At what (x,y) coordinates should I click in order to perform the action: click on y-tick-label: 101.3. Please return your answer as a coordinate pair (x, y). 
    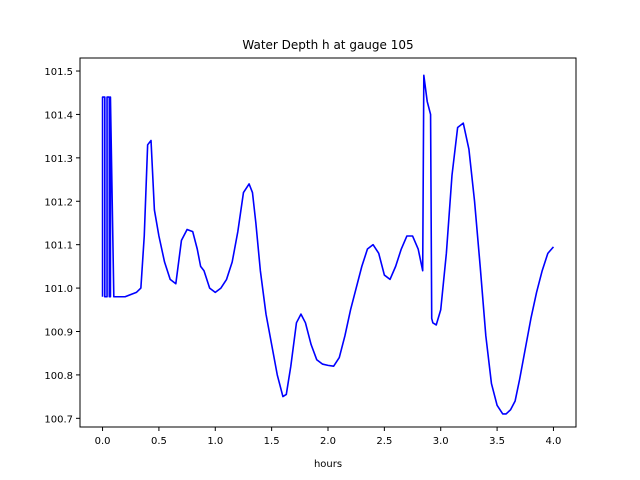
    Looking at the image, I should click on (58, 159).